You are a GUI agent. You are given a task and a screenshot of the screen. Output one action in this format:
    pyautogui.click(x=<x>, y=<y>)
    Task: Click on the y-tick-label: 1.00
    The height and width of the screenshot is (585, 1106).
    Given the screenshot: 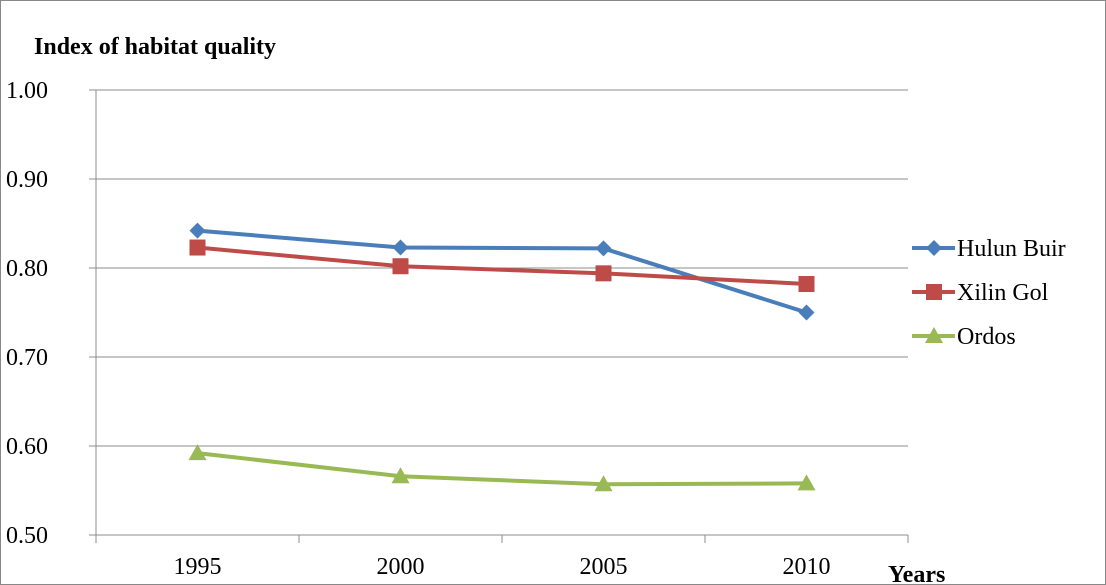 What is the action you would take?
    pyautogui.click(x=27, y=91)
    